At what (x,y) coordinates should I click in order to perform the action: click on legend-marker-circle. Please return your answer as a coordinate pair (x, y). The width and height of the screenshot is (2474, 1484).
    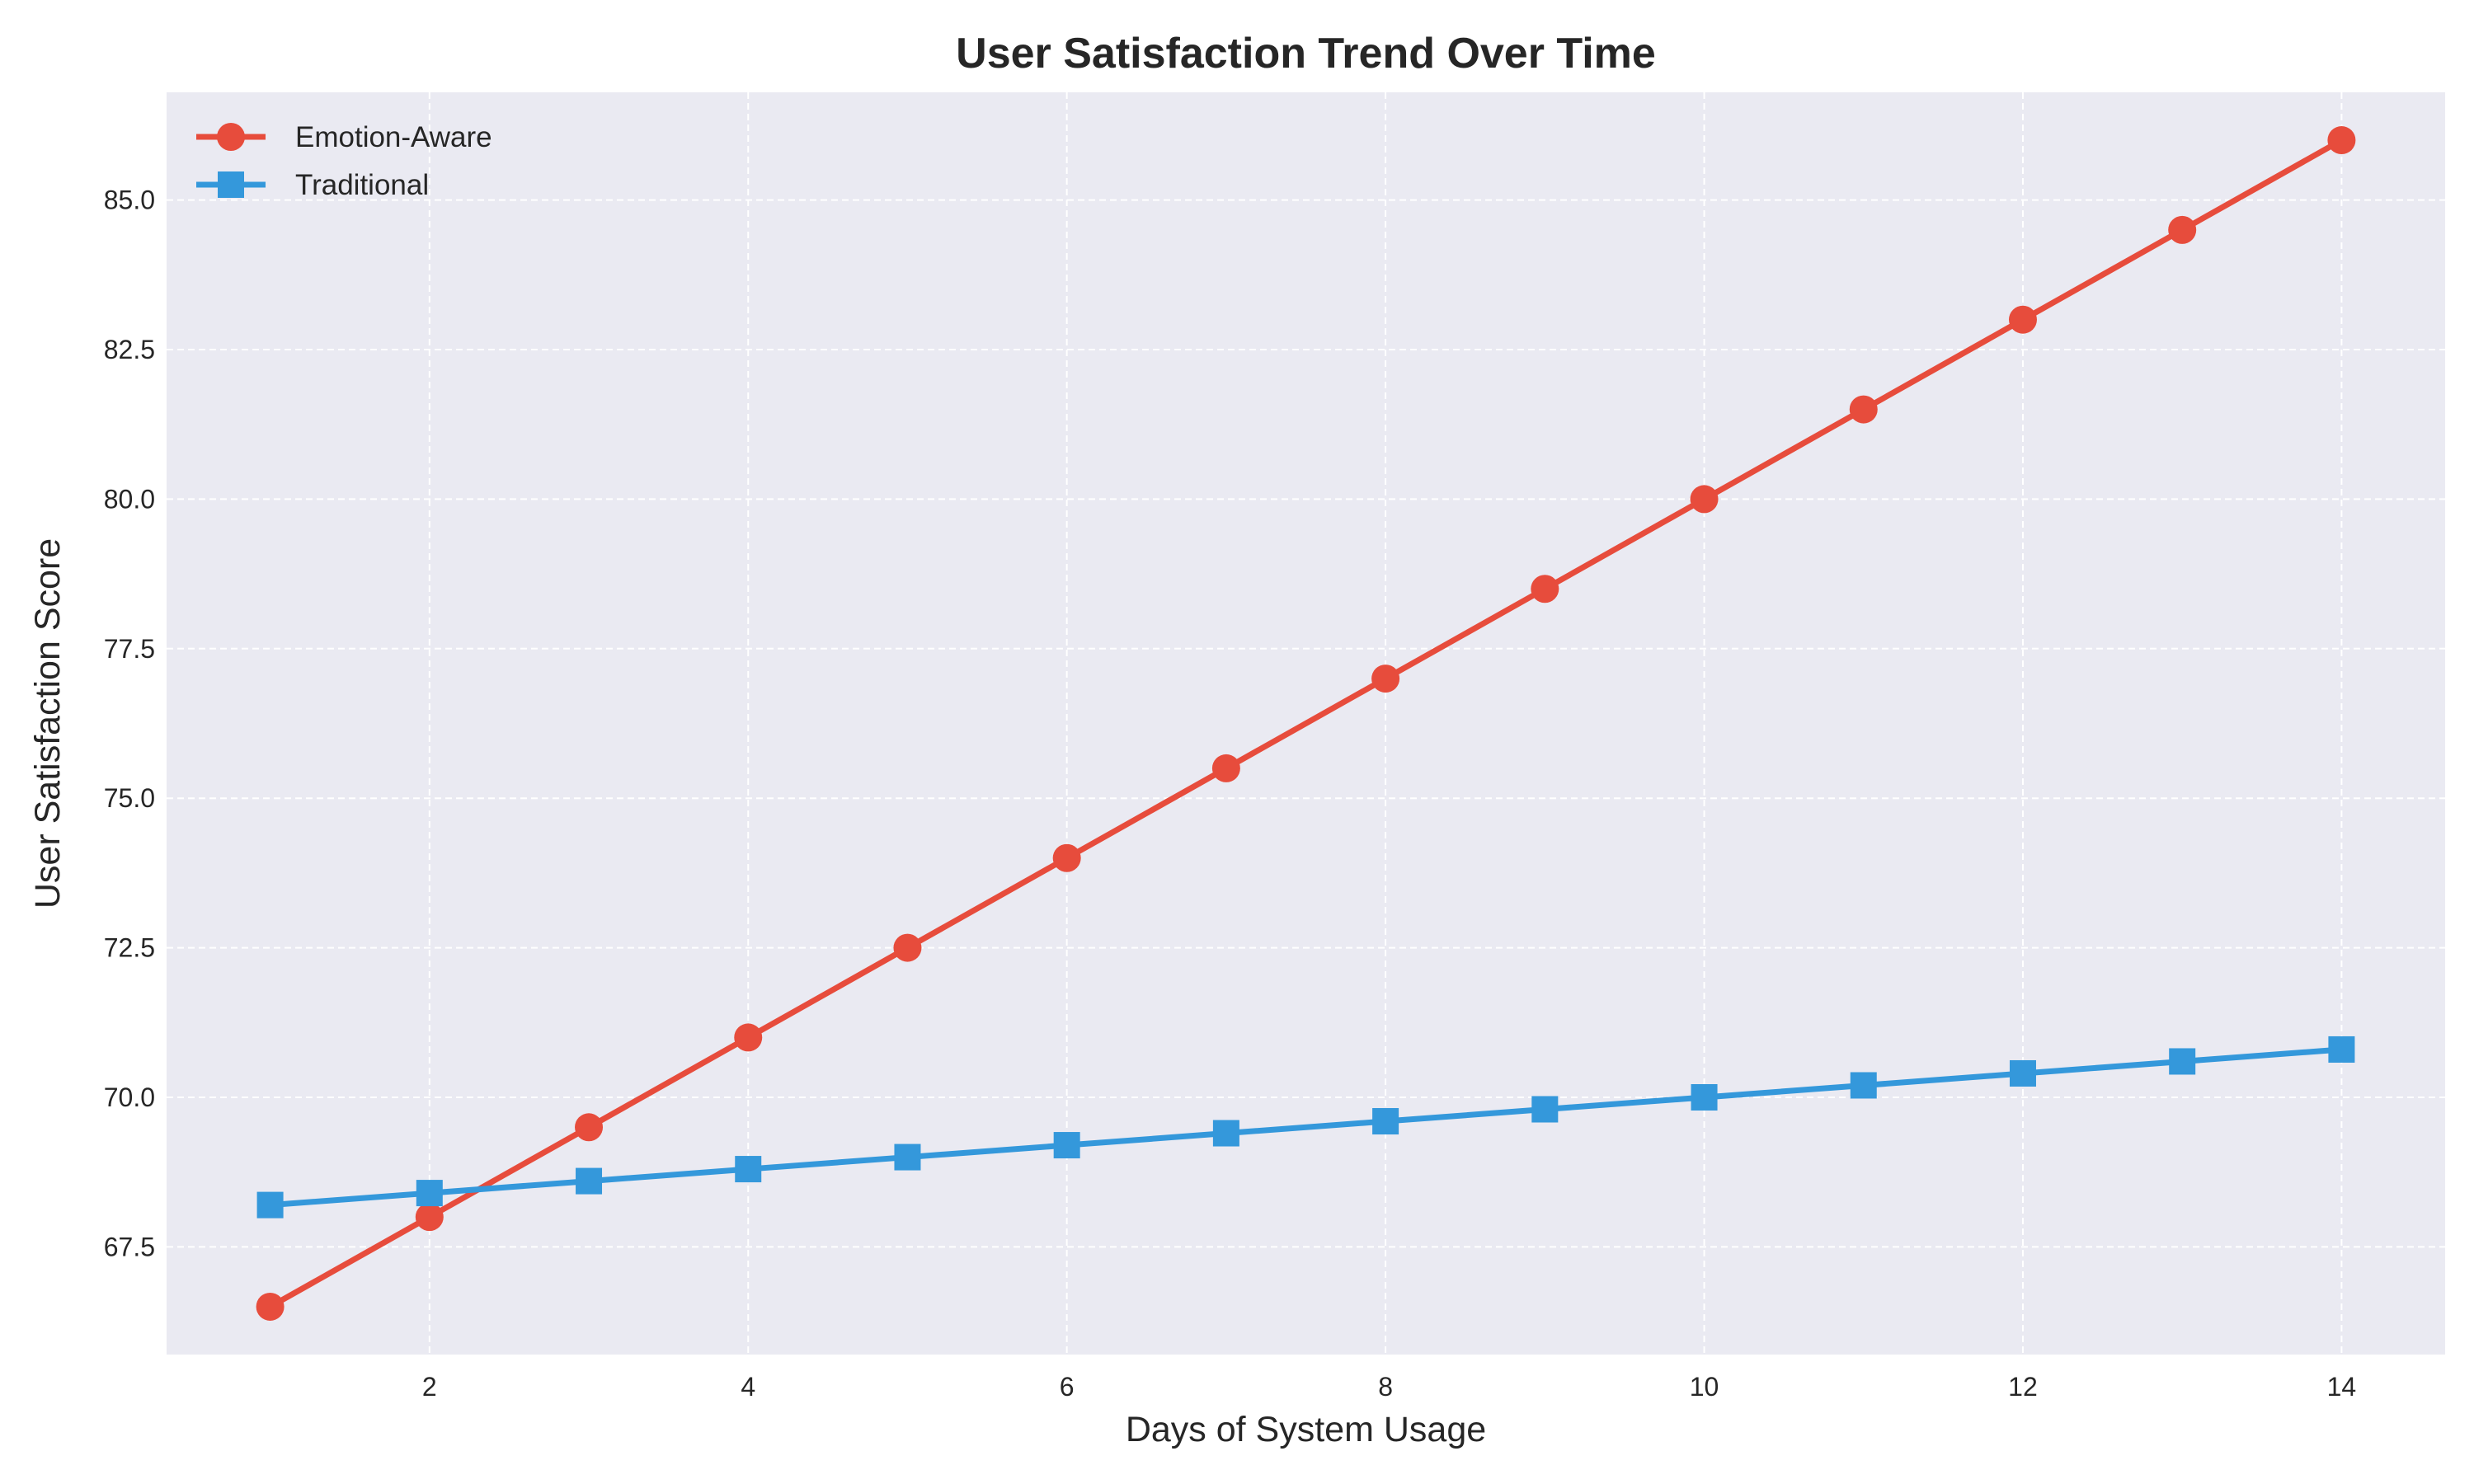
    Looking at the image, I should click on (231, 137).